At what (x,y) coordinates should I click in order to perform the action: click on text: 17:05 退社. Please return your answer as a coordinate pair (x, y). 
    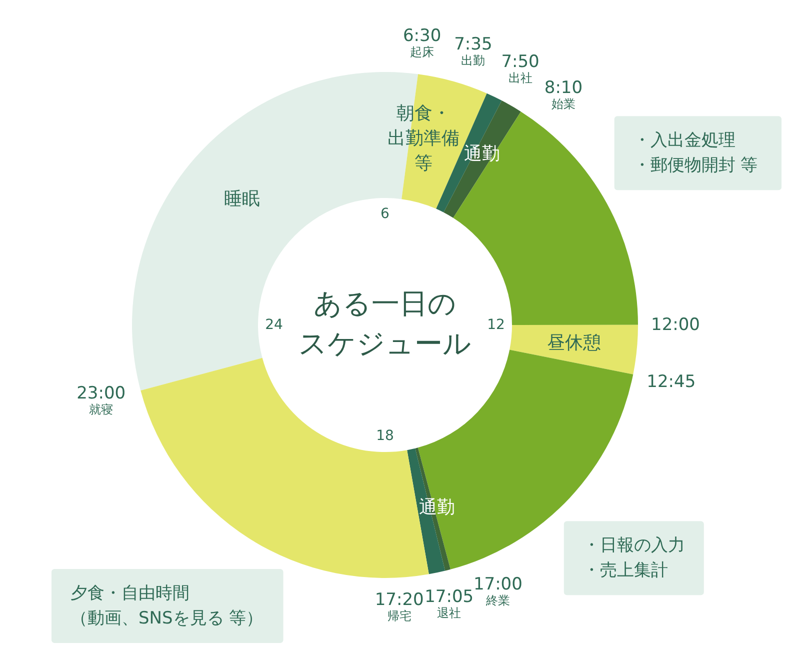
    Looking at the image, I should click on (449, 603).